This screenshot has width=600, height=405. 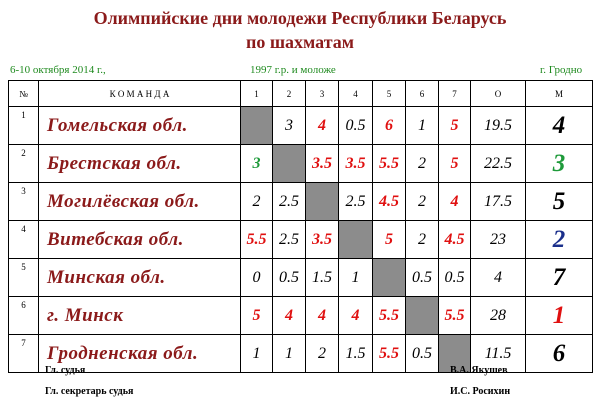 I want to click on points: 19.5, so click(x=498, y=125).